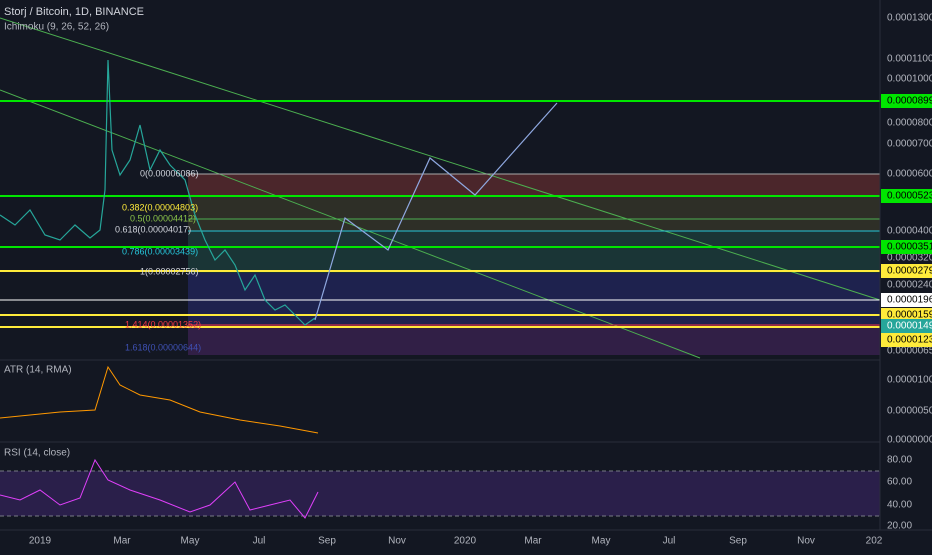 Image resolution: width=932 pixels, height=555 pixels. I want to click on rsi-axis-label: 80.00, so click(899, 460).